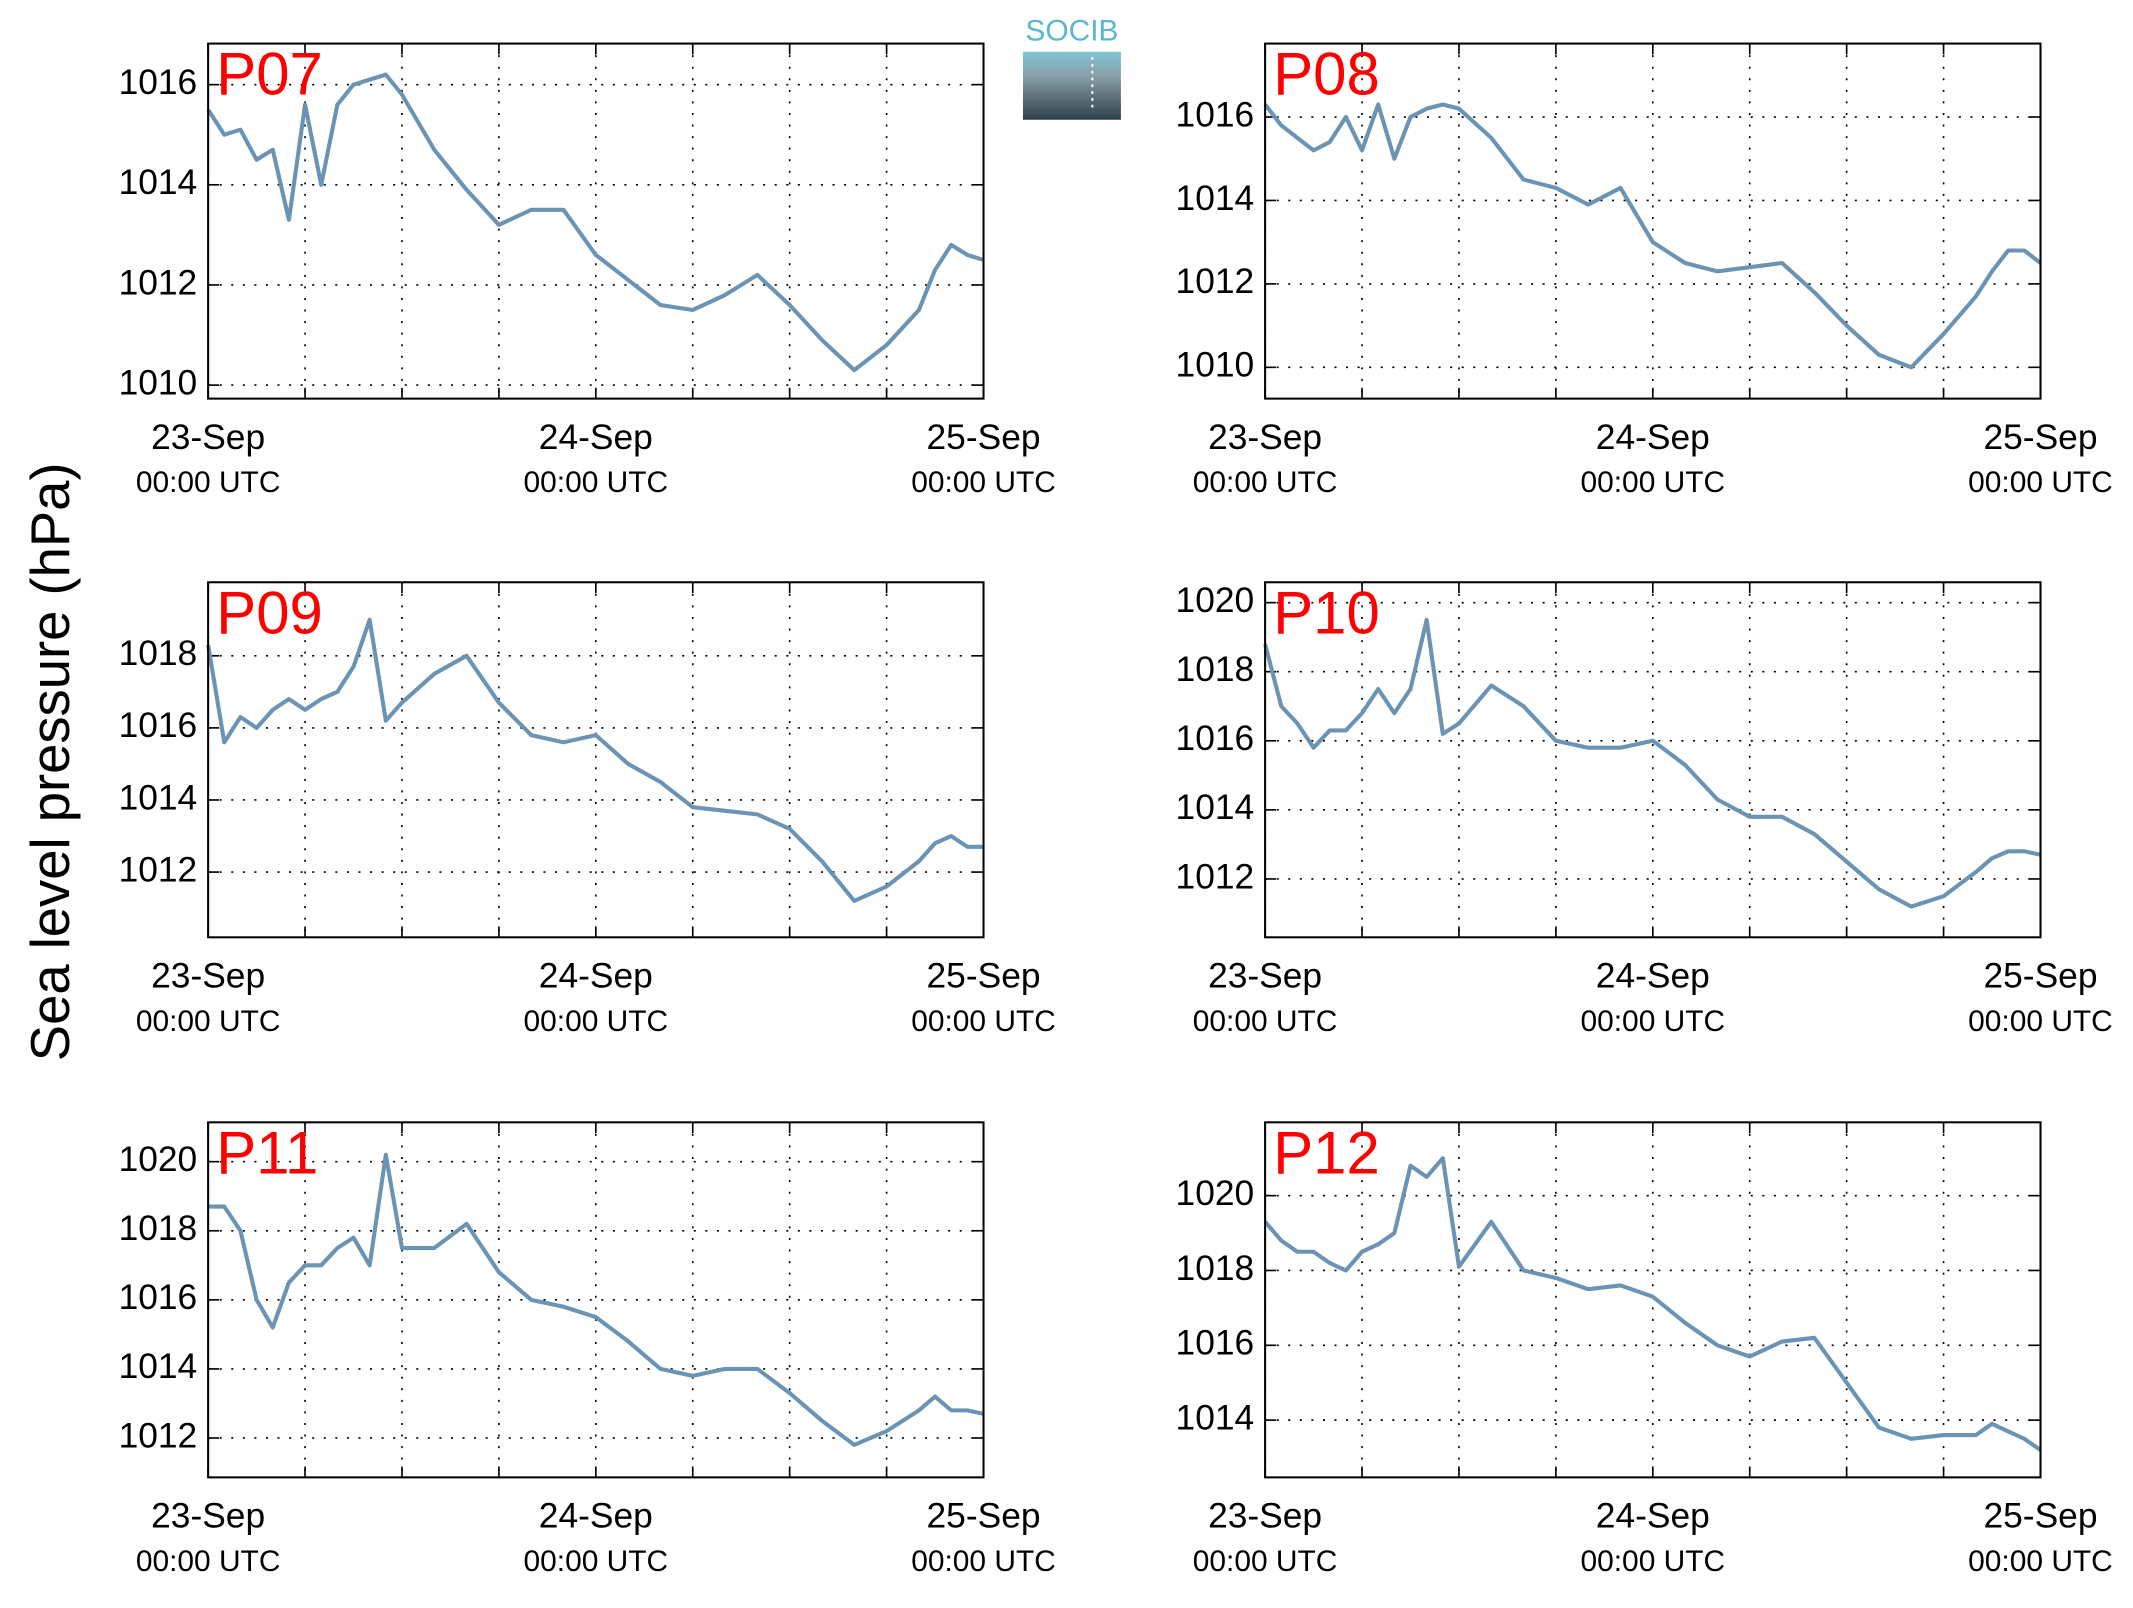 The width and height of the screenshot is (2133, 1608). What do you see at coordinates (1326, 74) in the screenshot?
I see `panel-title: P08` at bounding box center [1326, 74].